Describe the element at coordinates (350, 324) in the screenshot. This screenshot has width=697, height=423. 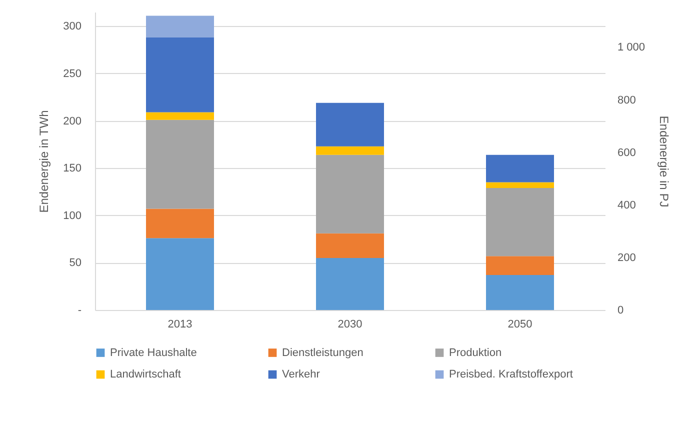
I see `x-tick-label: 2030` at that location.